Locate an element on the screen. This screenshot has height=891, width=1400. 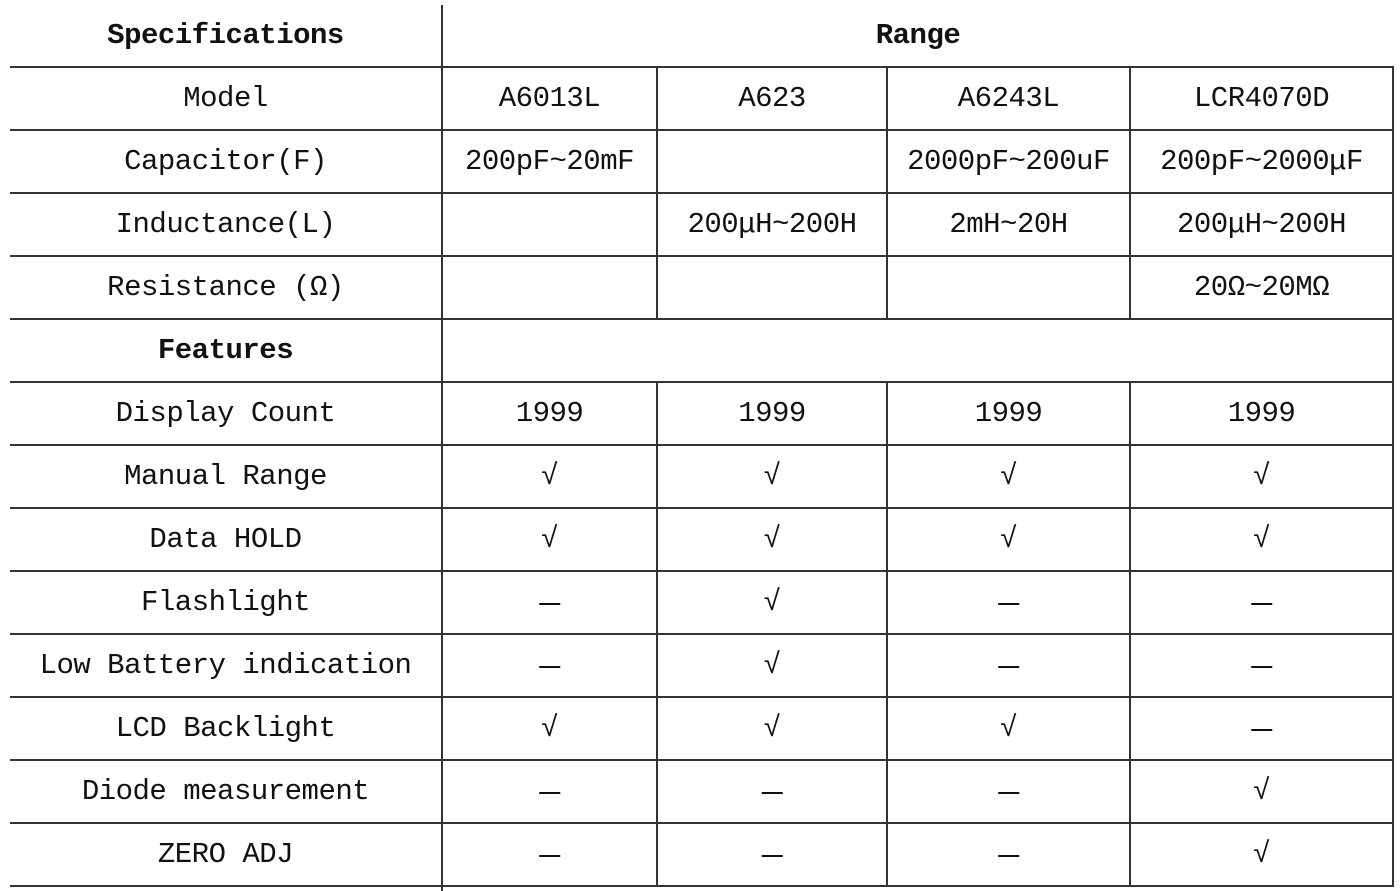
row-label: Display Count is located at coordinates (226, 413).